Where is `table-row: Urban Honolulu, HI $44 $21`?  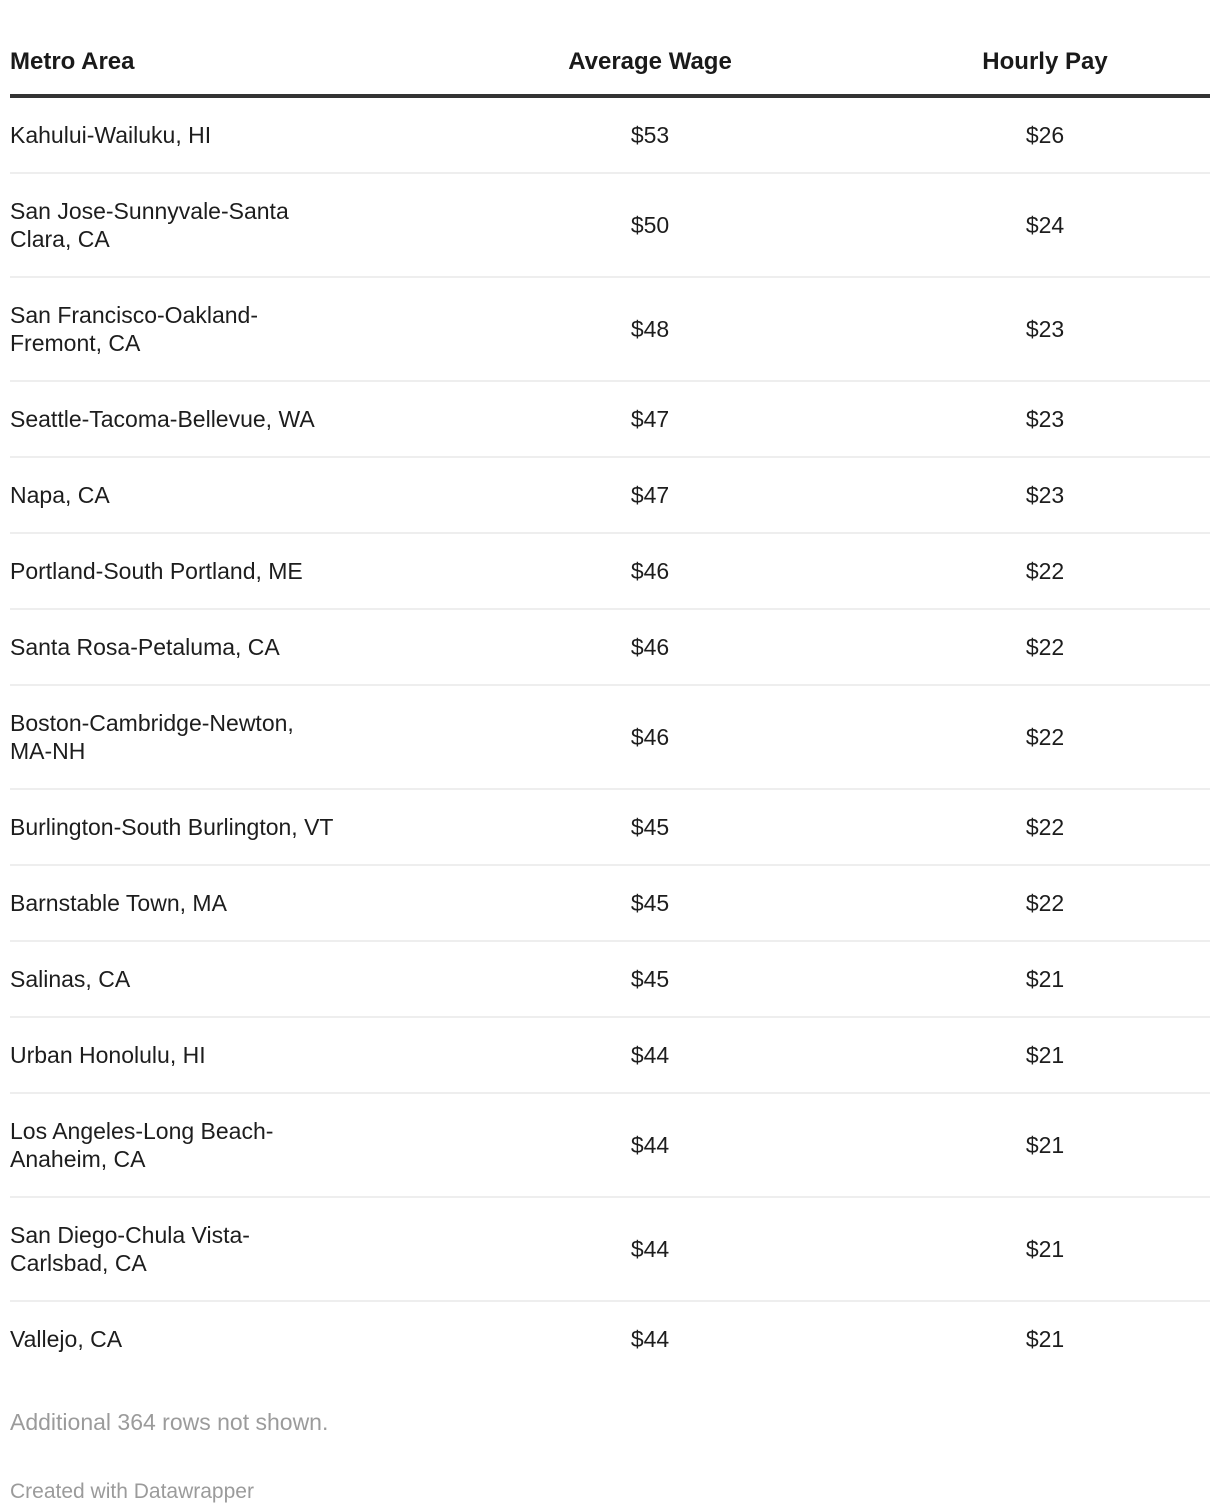 table-row: Urban Honolulu, HI $44 $21 is located at coordinates (610, 1055).